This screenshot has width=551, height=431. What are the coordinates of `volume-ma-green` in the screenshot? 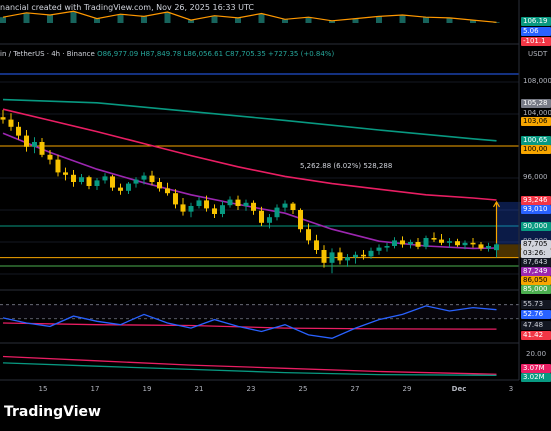 It's located at (249, 369).